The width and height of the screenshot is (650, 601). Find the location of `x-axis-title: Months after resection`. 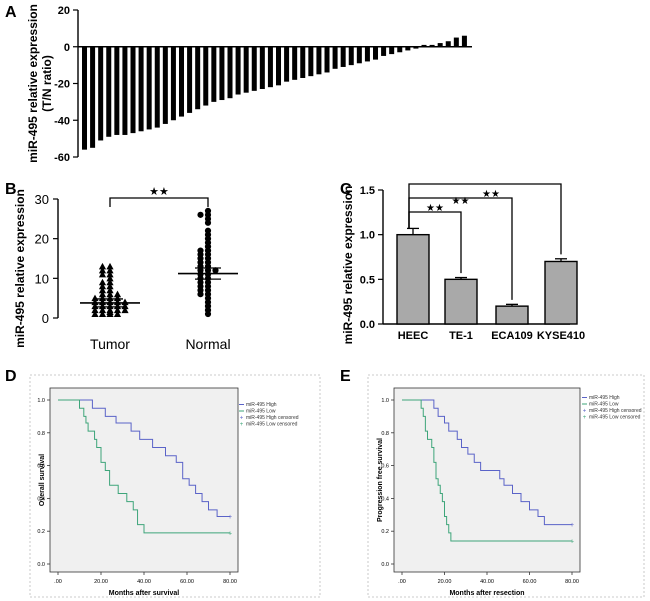

x-axis-title: Months after resection is located at coordinates (486, 593).